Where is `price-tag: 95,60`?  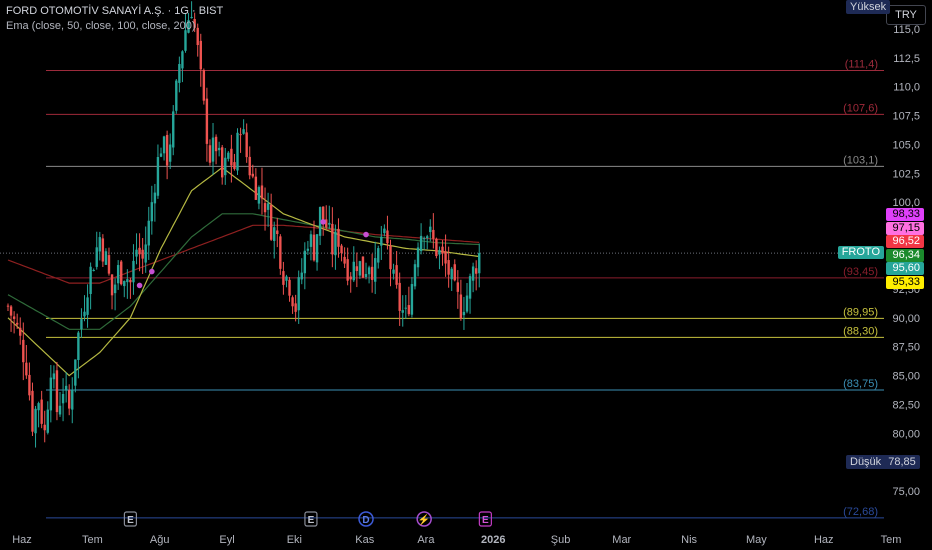
price-tag: 95,60 is located at coordinates (905, 268).